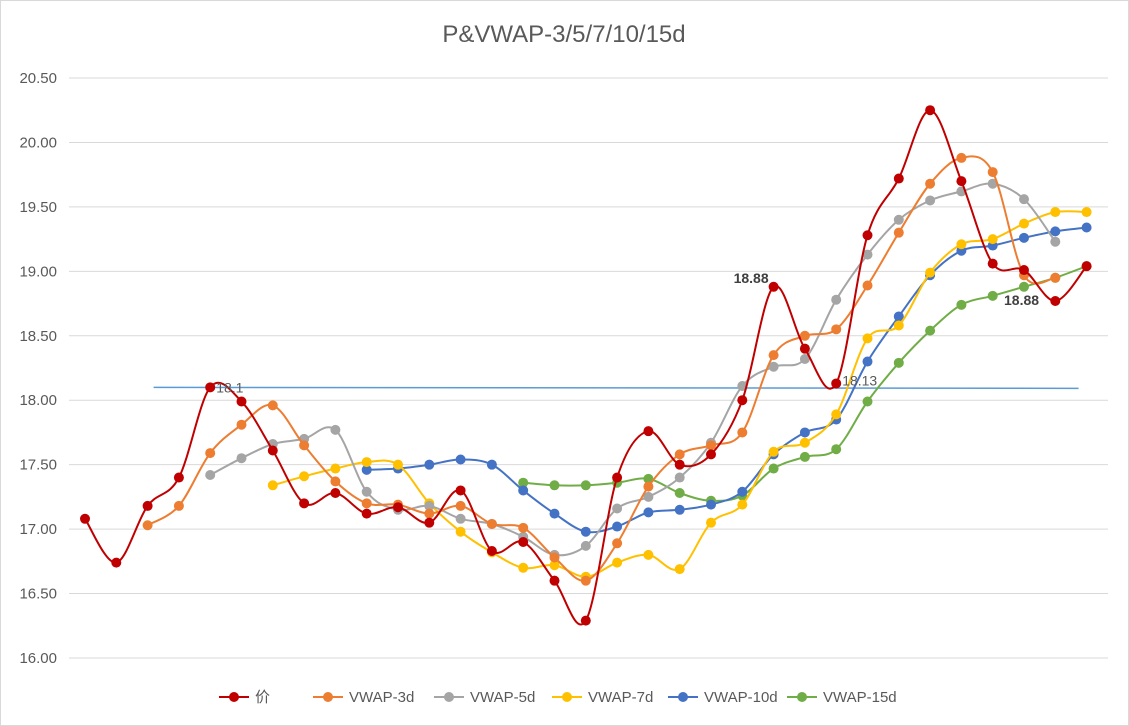 The height and width of the screenshot is (726, 1129). Describe the element at coordinates (38, 400) in the screenshot. I see `y-tick-label: 18.00` at that location.